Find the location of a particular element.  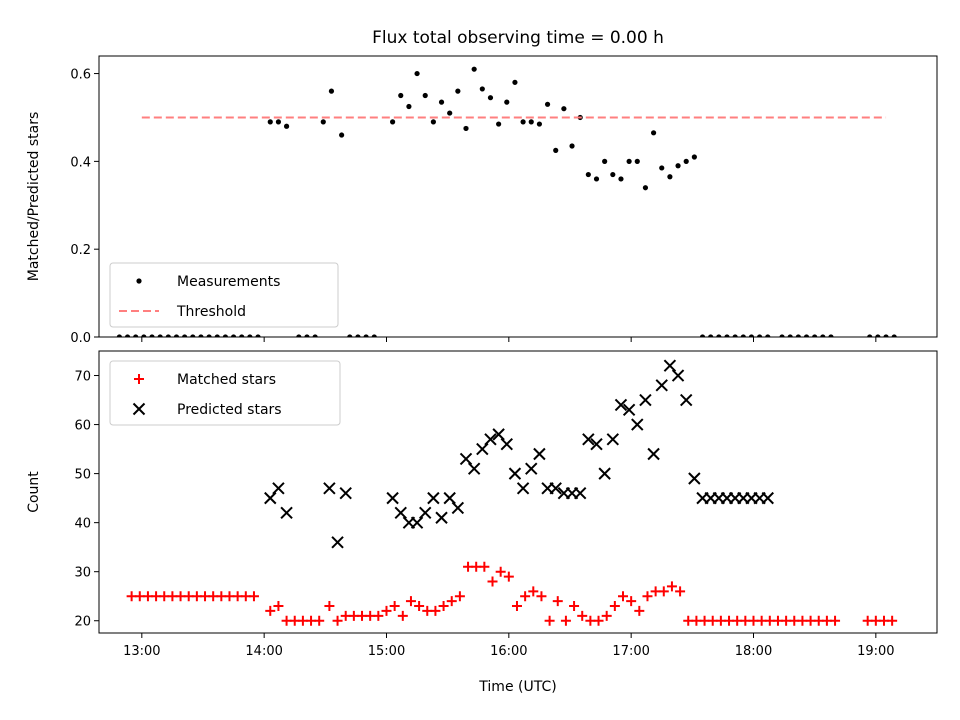

x-tick-label: 16:00 is located at coordinates (508, 651).